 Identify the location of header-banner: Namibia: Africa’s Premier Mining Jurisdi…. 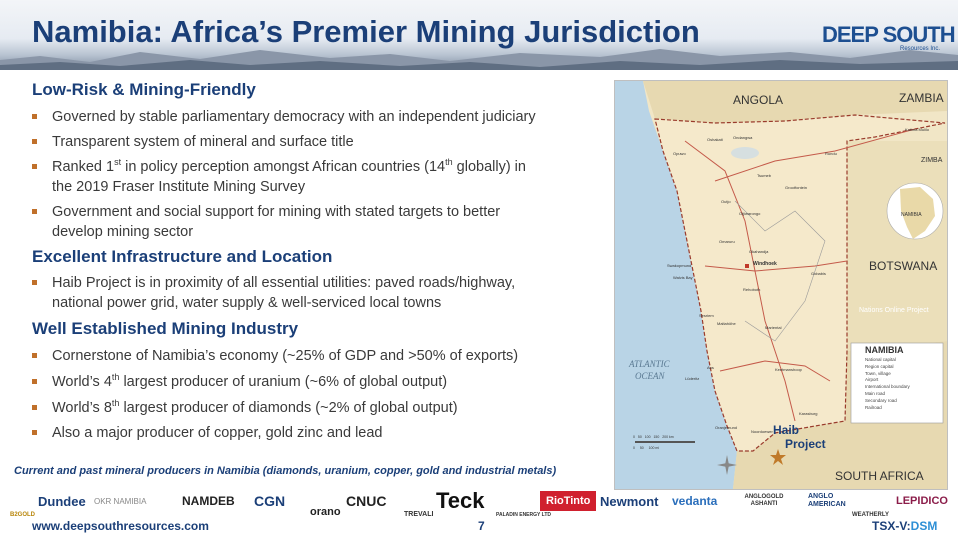
(479, 35).